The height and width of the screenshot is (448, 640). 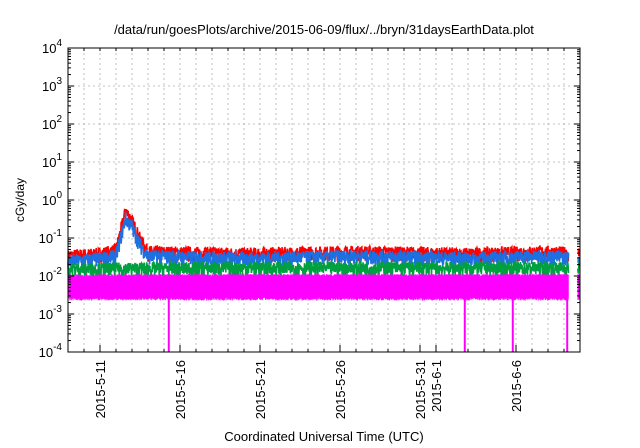 I want to click on y-tick-label: 10², so click(x=52, y=123).